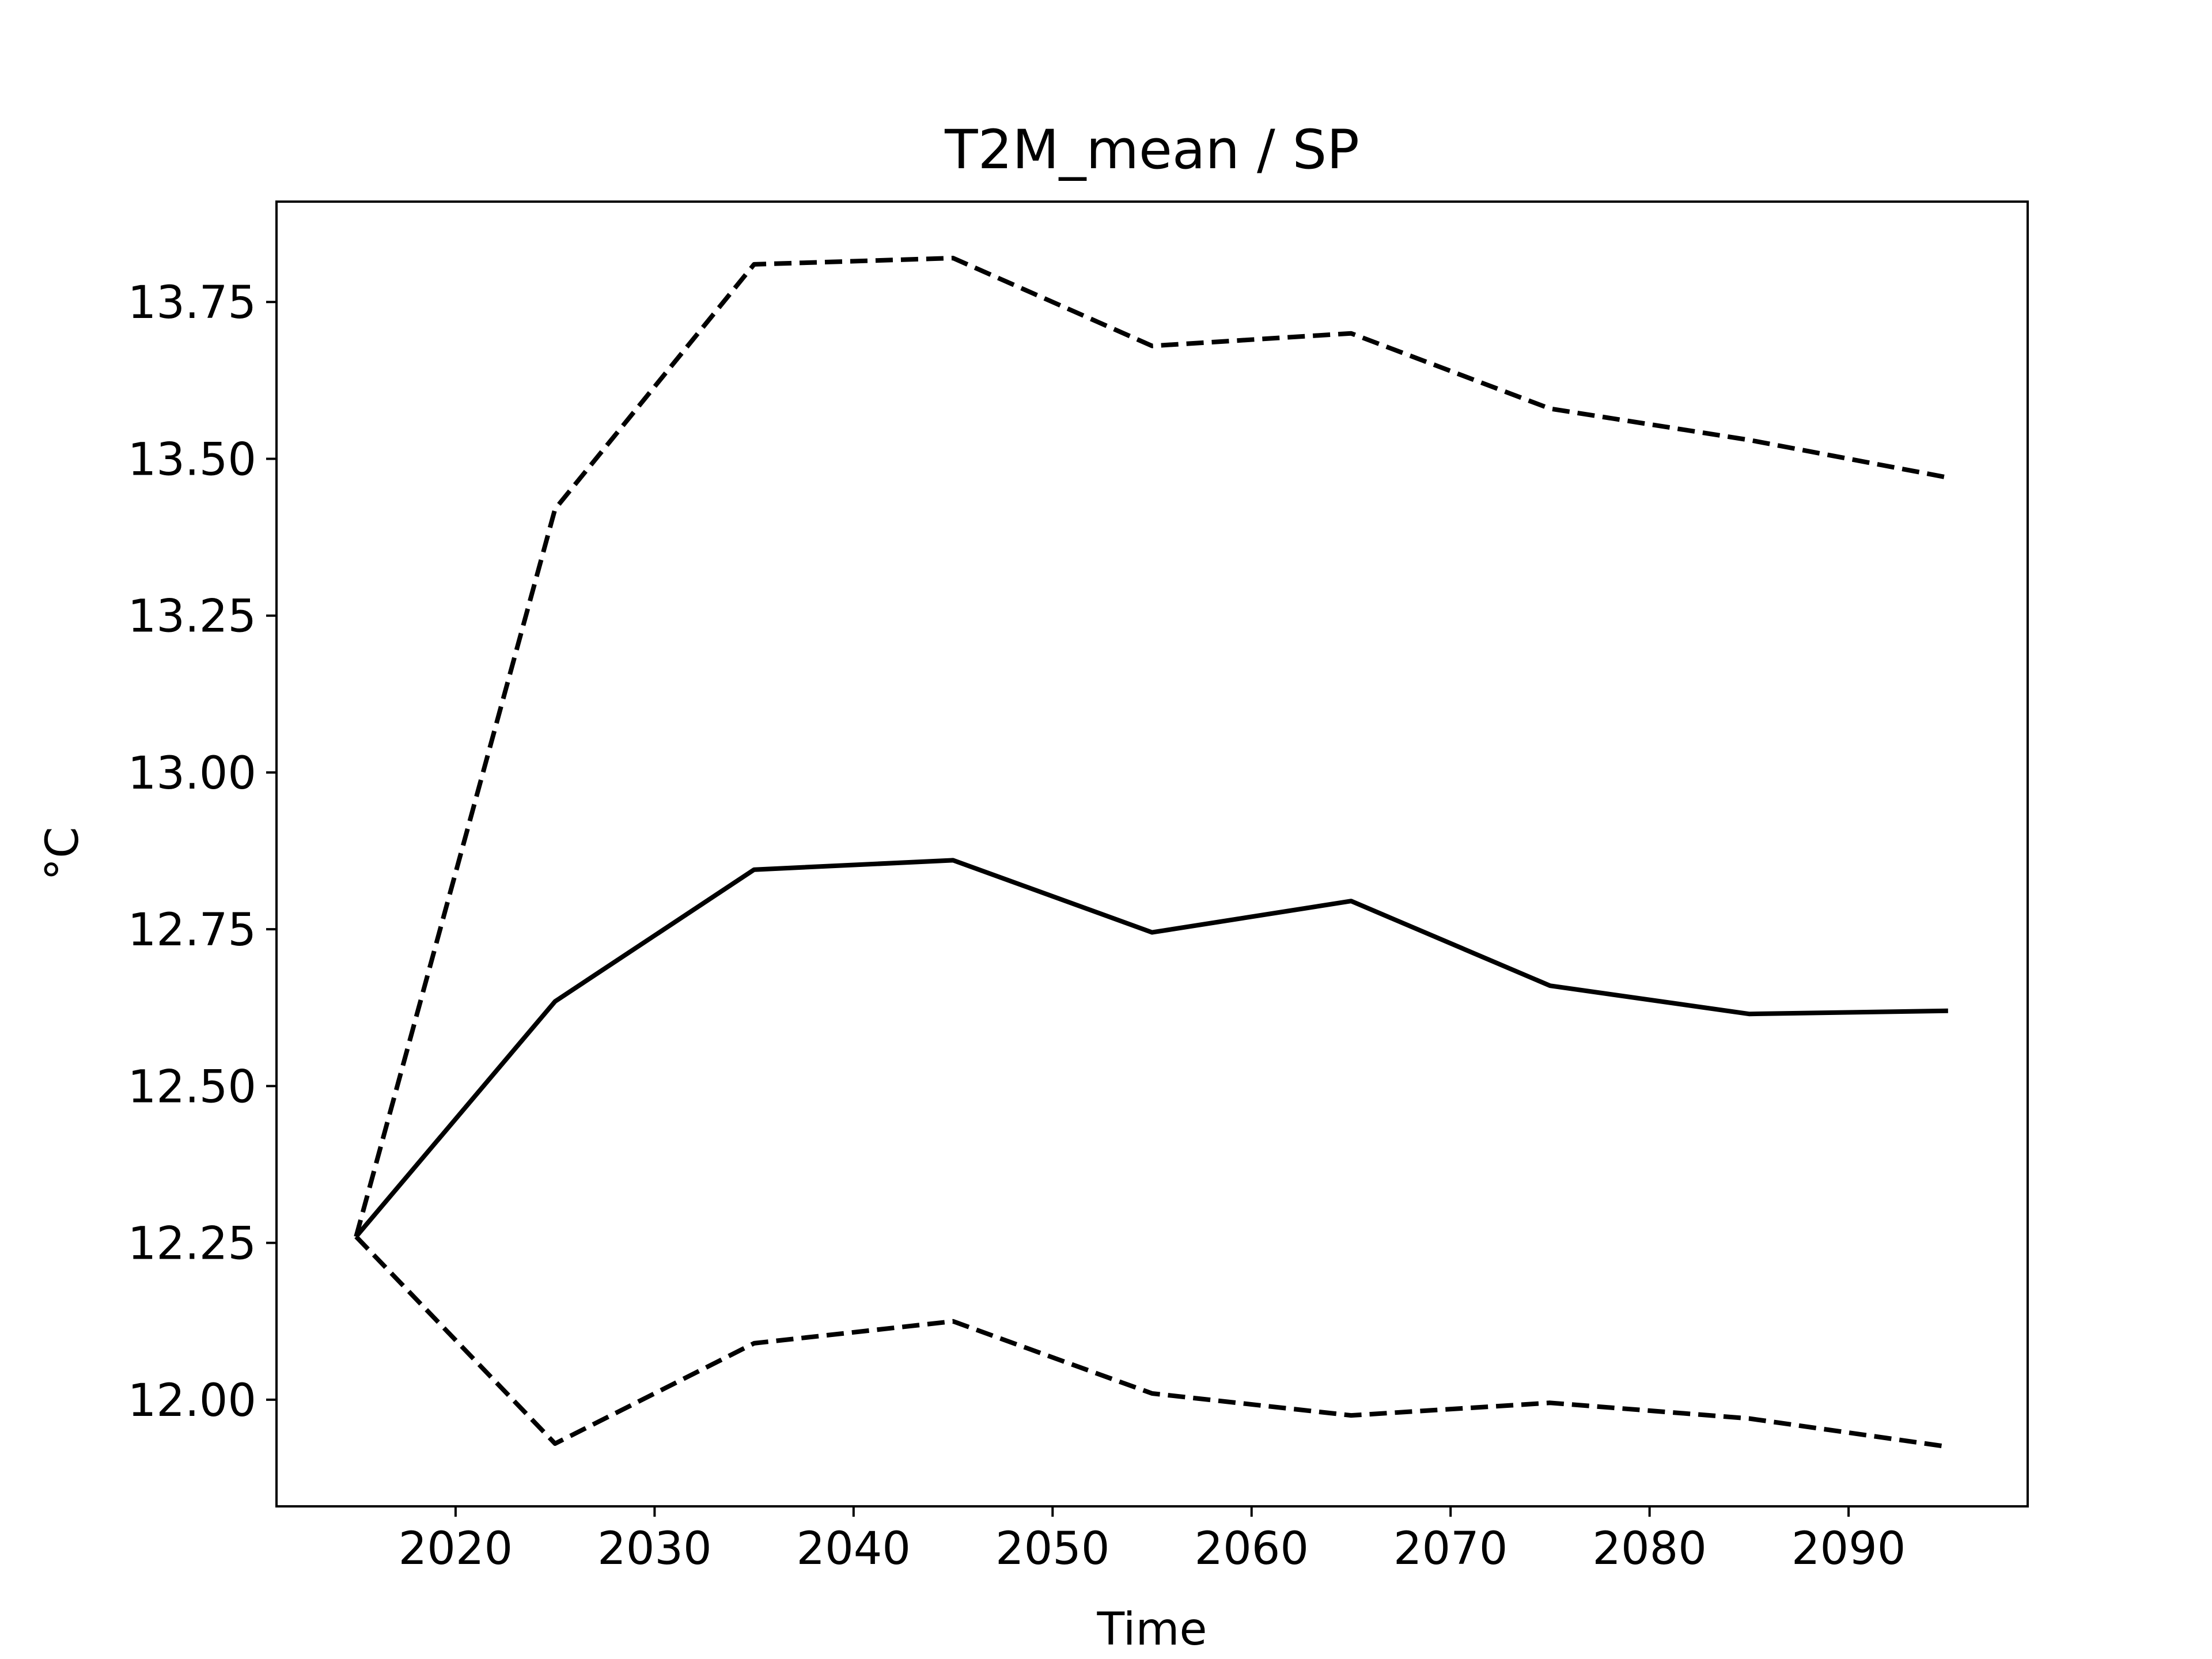 Image resolution: width=2212 pixels, height=1659 pixels. I want to click on y-tick-label: 12.75, so click(192, 930).